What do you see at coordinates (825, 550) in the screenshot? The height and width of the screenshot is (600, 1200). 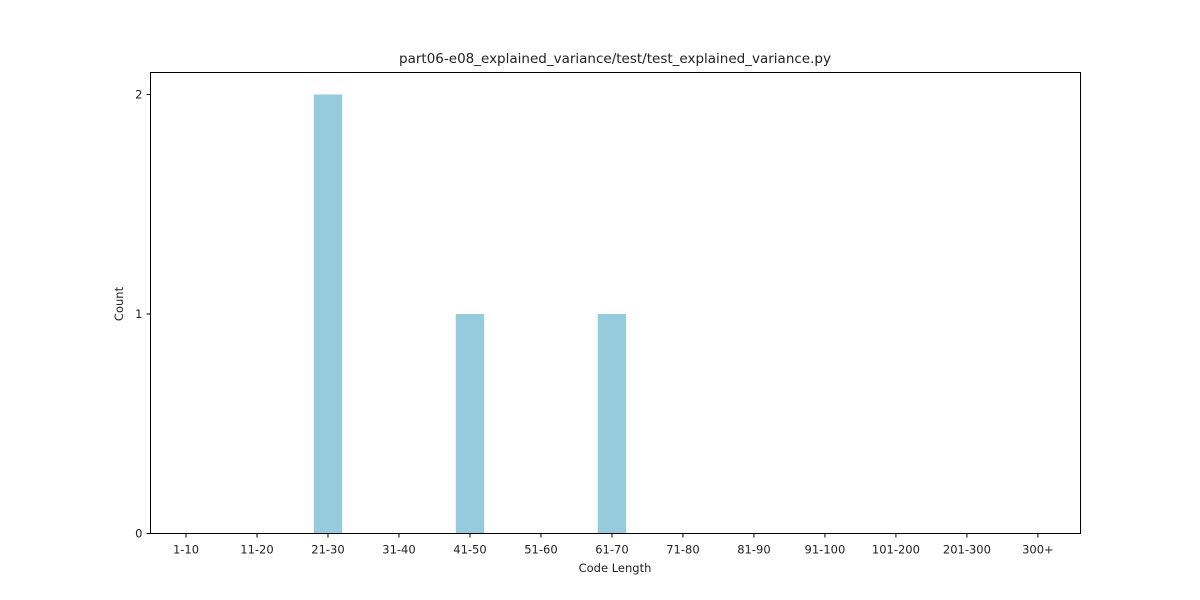 I see `x-tick-label: 91-100` at bounding box center [825, 550].